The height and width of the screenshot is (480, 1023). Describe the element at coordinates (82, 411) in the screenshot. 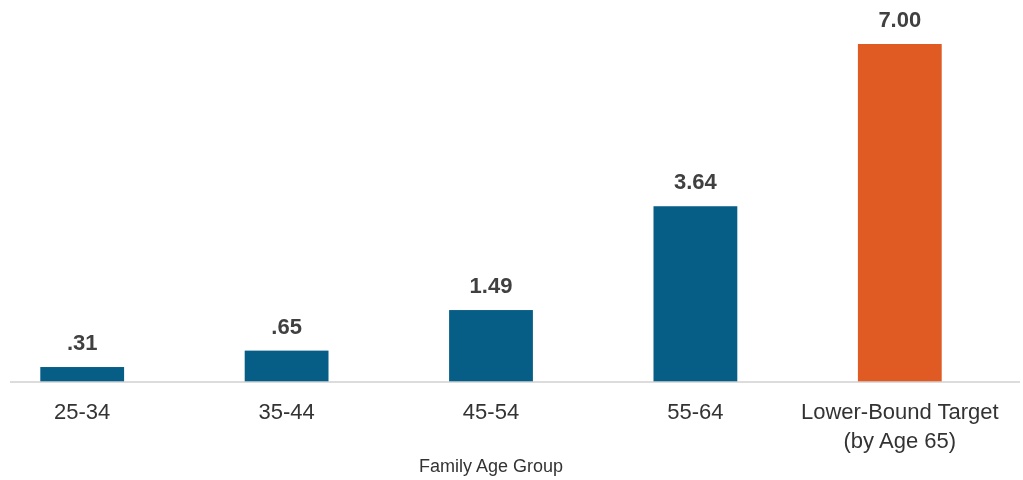

I see `x-tick-label: 25-34` at that location.